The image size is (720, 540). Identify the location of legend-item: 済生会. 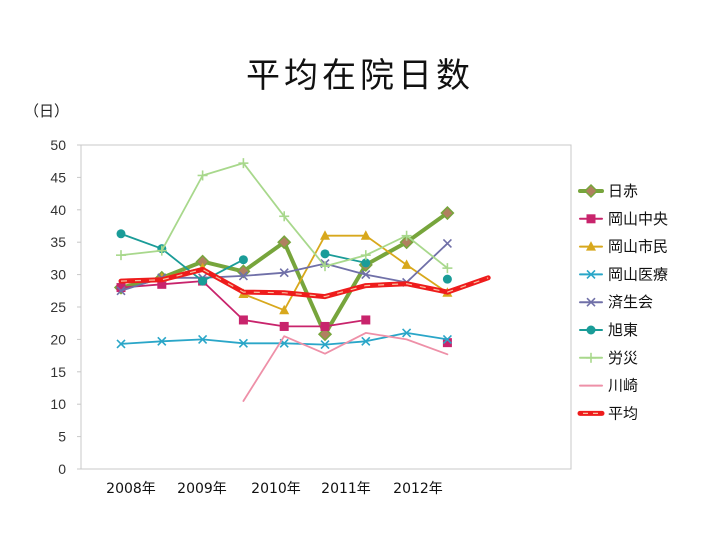
(616, 302).